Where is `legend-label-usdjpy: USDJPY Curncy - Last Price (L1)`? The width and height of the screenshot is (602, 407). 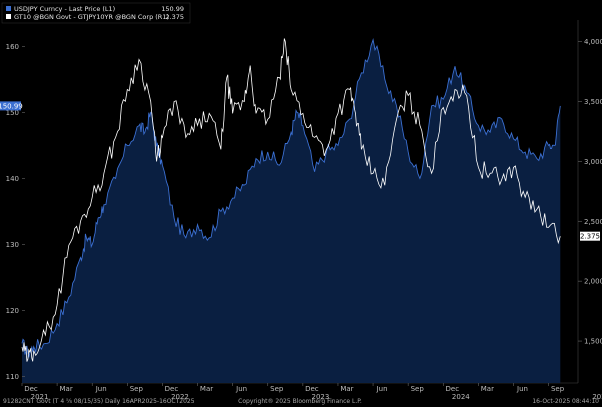
legend-label-usdjpy: USDJPY Curncy - Last Price (L1) is located at coordinates (64, 9).